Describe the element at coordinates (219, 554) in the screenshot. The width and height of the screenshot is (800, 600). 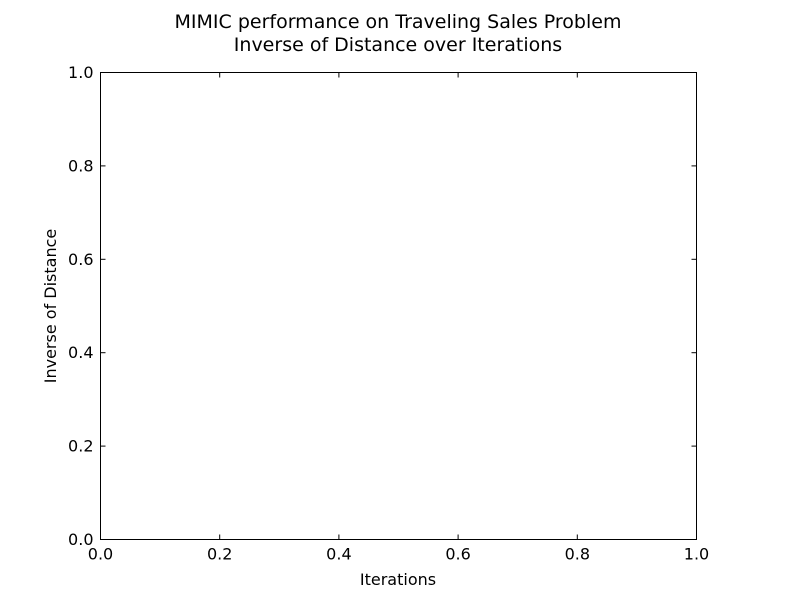
I see `x-tick-label: 0.2` at that location.